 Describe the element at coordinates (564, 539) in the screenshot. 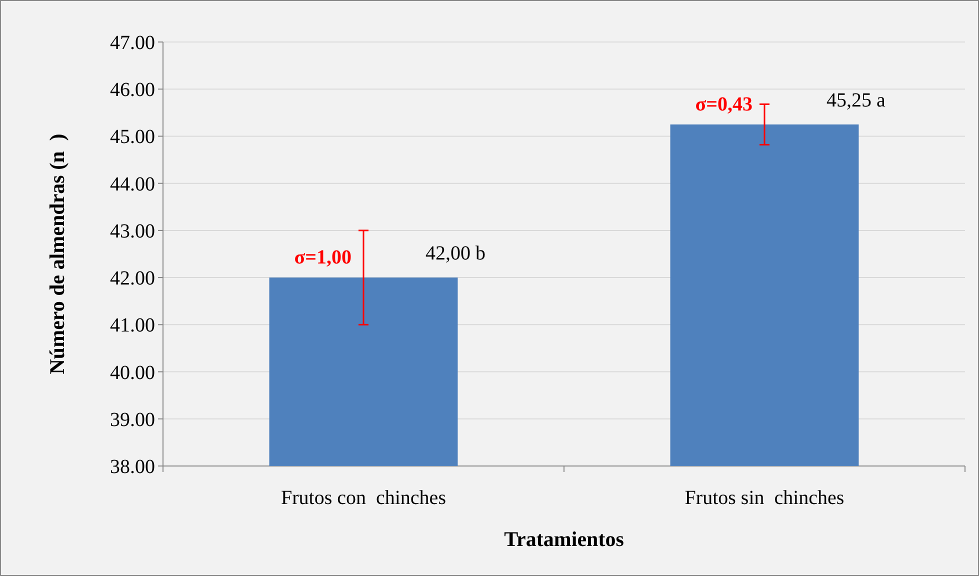

I see `x-axis-title: Tratamientos` at that location.